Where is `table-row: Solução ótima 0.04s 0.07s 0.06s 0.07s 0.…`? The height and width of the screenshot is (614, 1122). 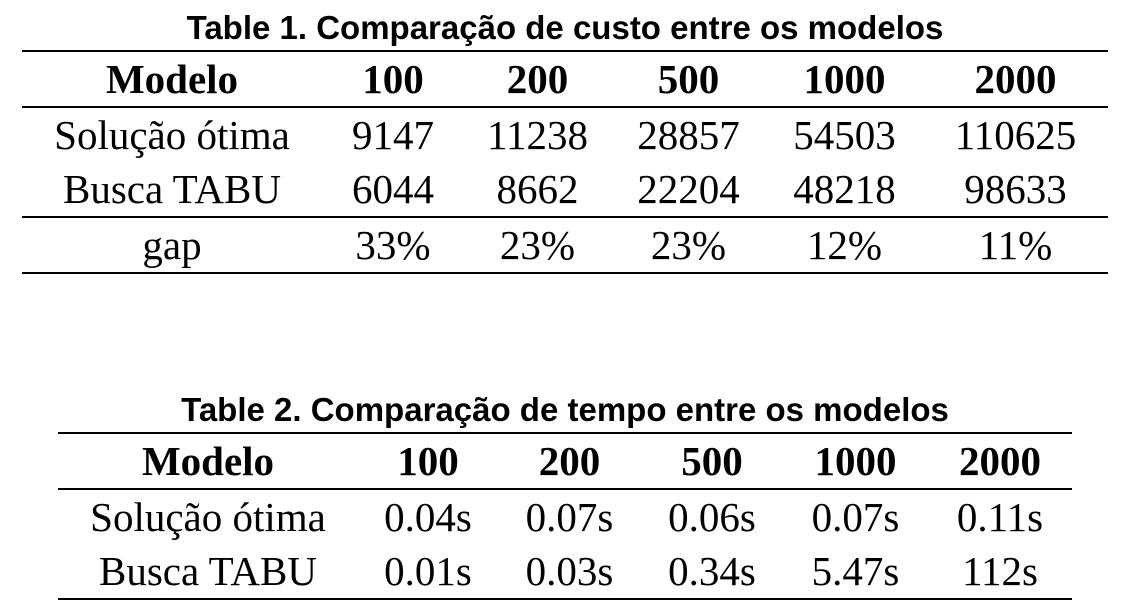
table-row: Solução ótima 0.04s 0.07s 0.06s 0.07s 0.… is located at coordinates (565, 516).